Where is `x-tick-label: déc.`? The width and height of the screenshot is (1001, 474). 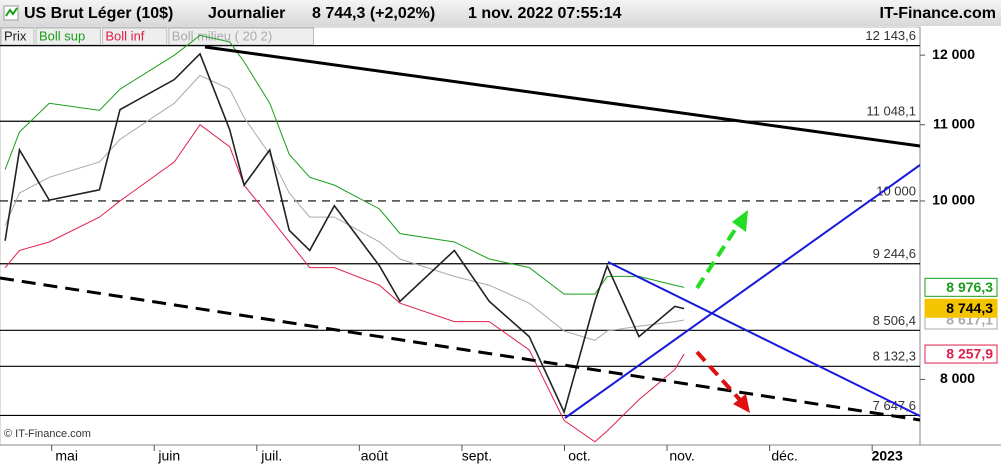 x-tick-label: déc. is located at coordinates (784, 456).